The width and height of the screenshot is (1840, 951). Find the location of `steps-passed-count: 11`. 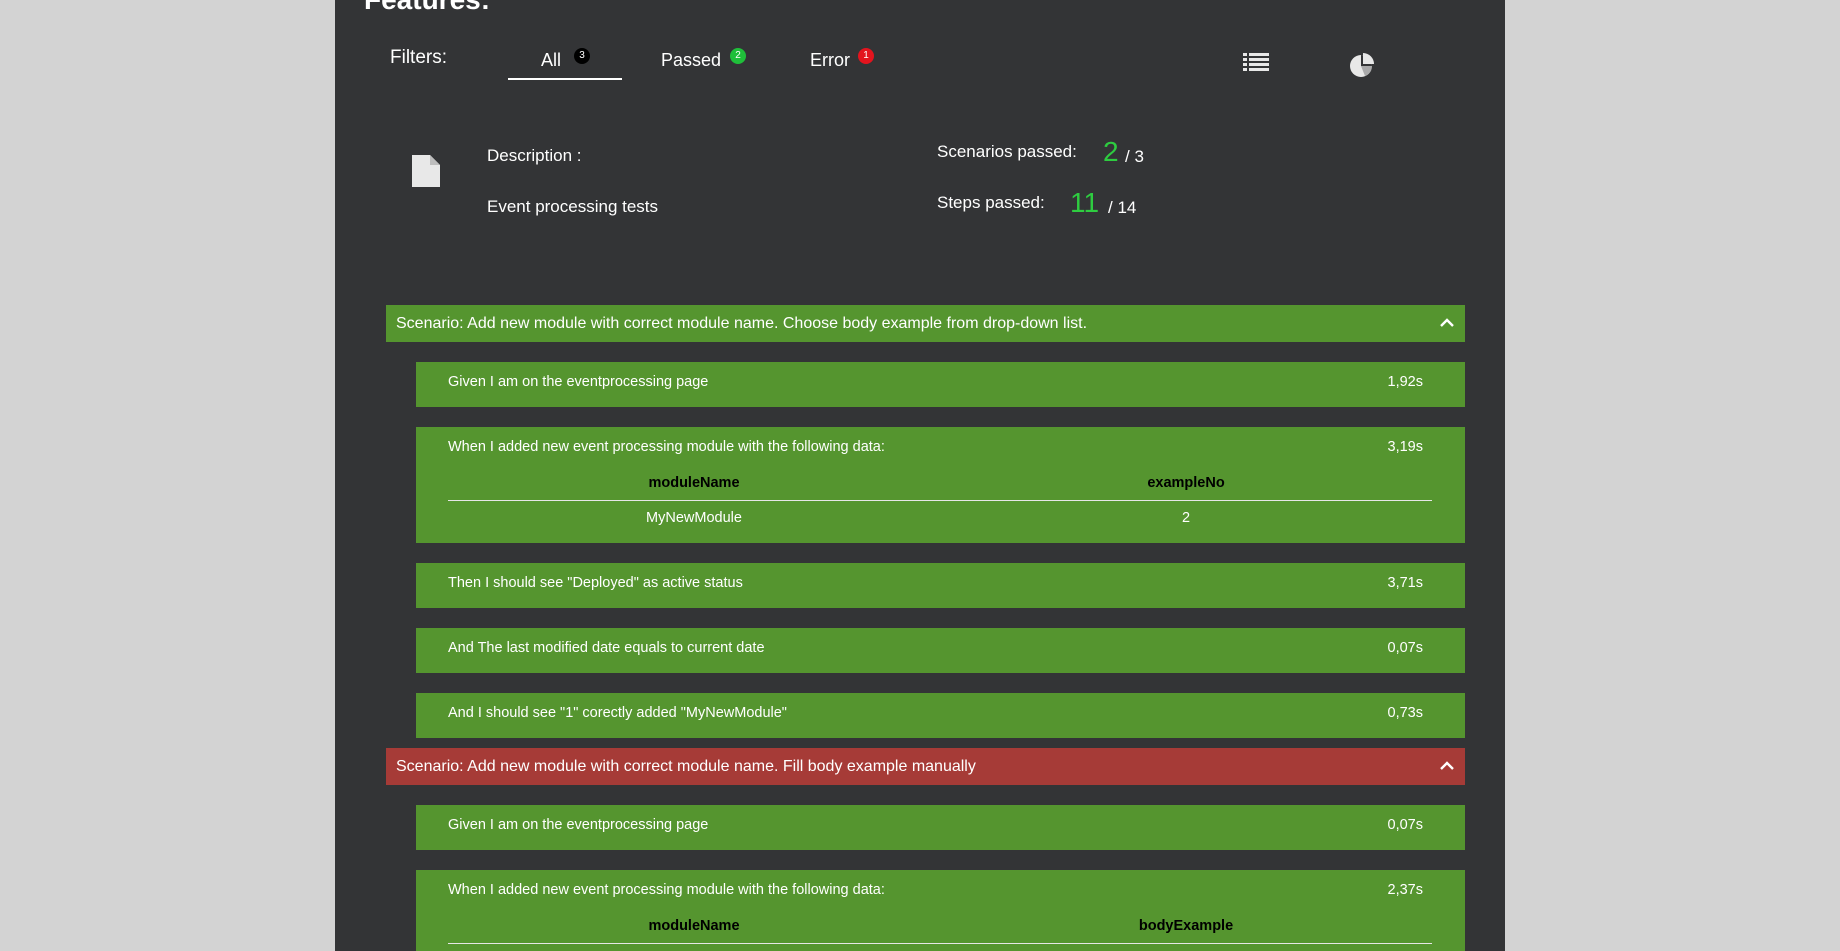

steps-passed-count: 11 is located at coordinates (1085, 202).